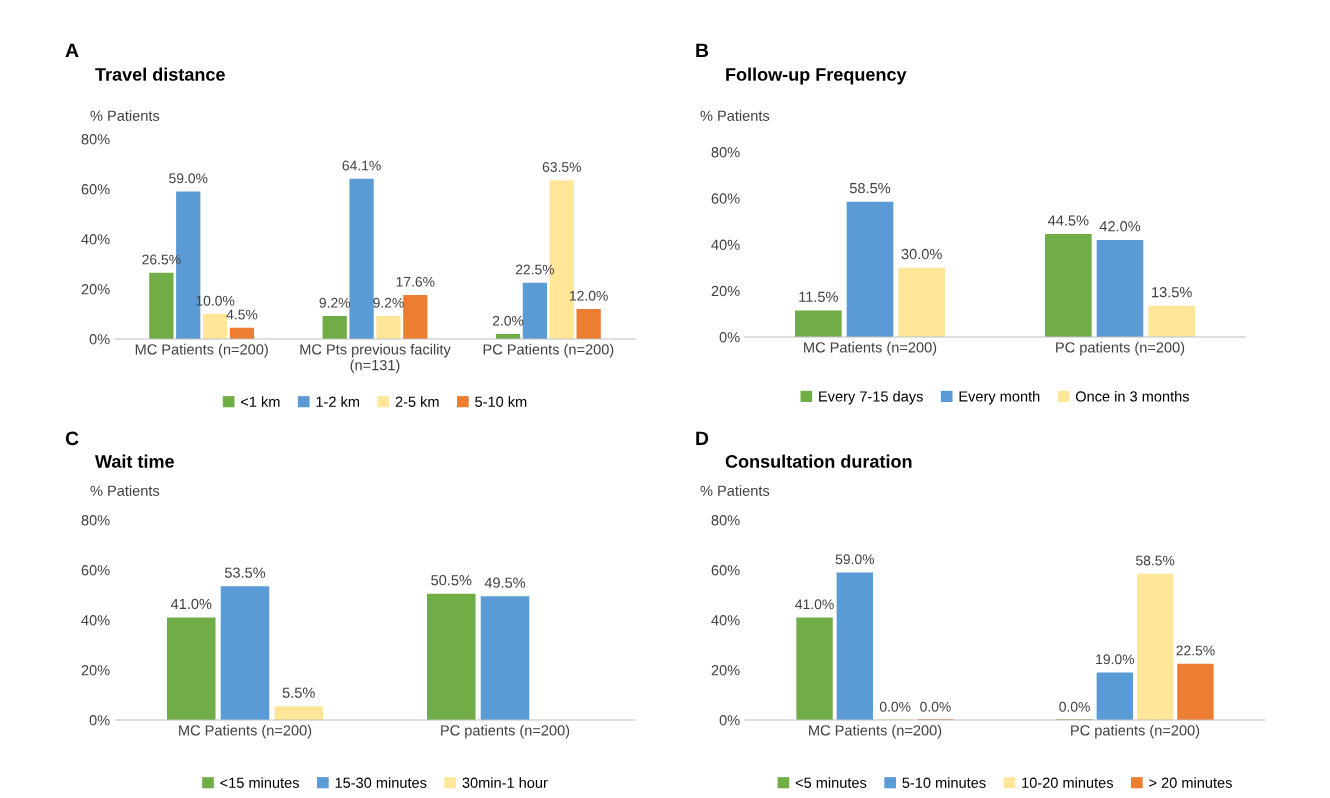 The image size is (1330, 798). Describe the element at coordinates (242, 314) in the screenshot. I see `data-label: 4.5%` at that location.